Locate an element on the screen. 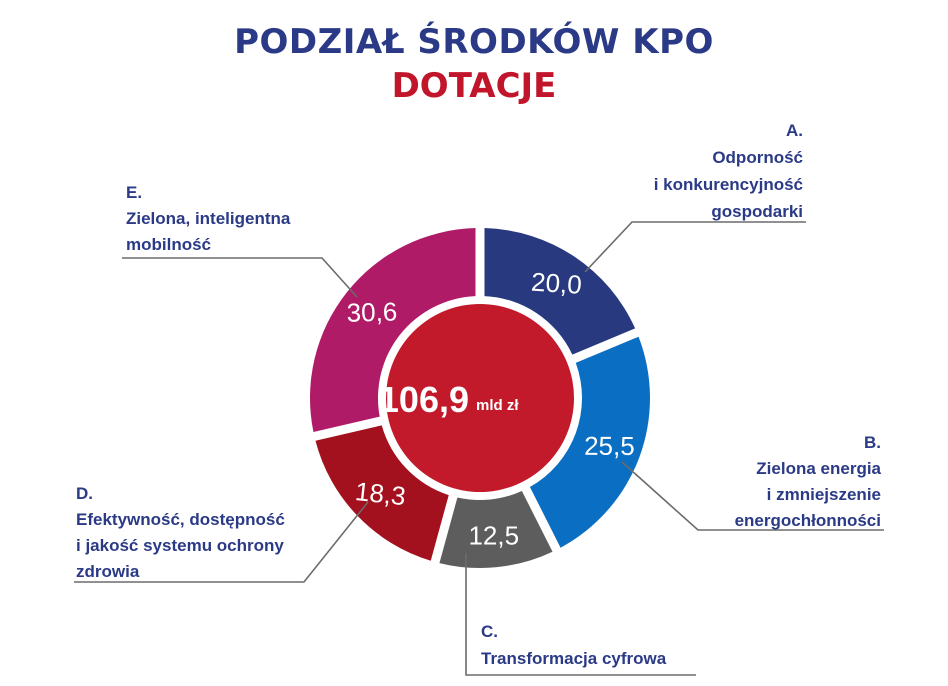 The image size is (948, 686). chart-title: PODZIAŁ ŚRODKÓW KPO is located at coordinates (474, 42).